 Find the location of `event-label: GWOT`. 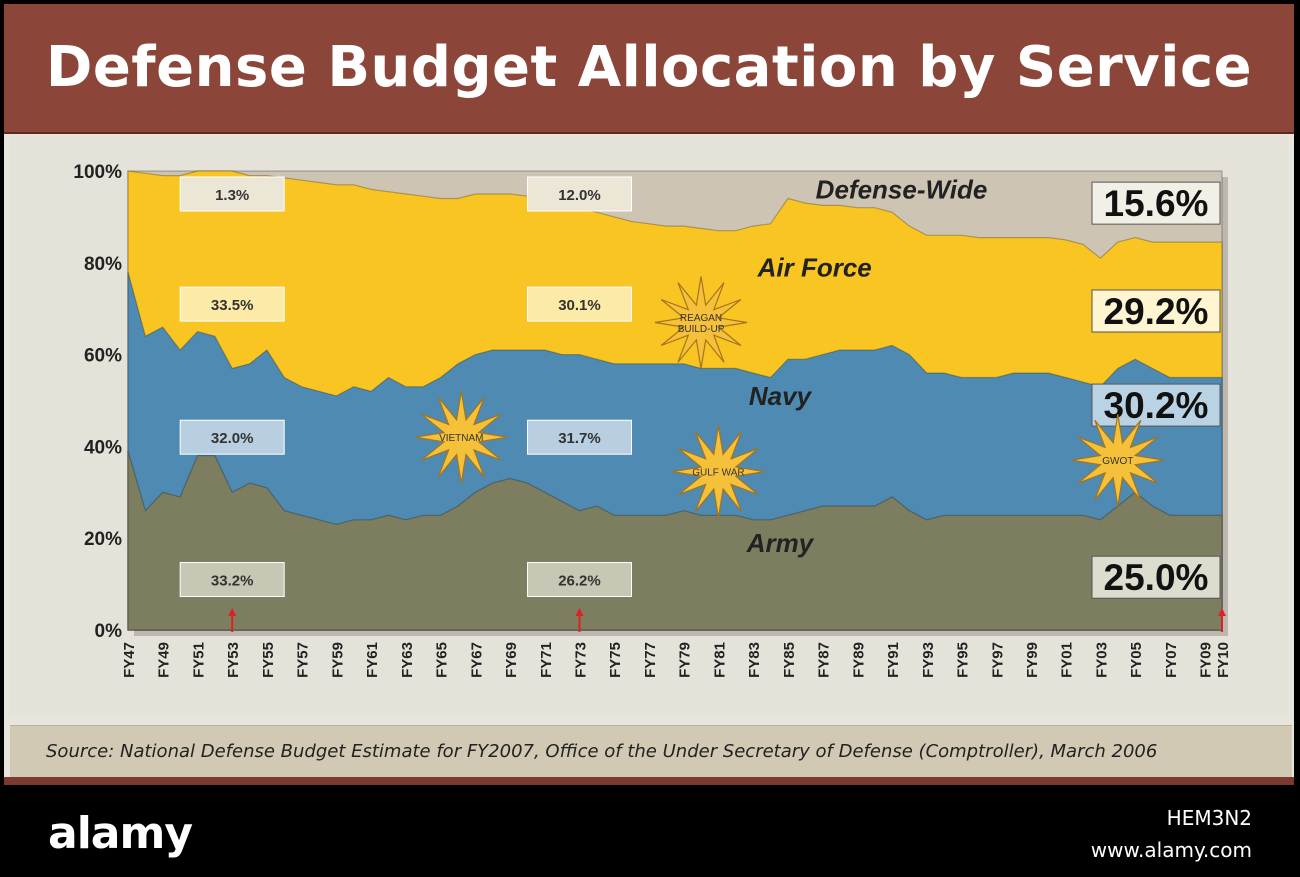

event-label: GWOT is located at coordinates (1117, 461).